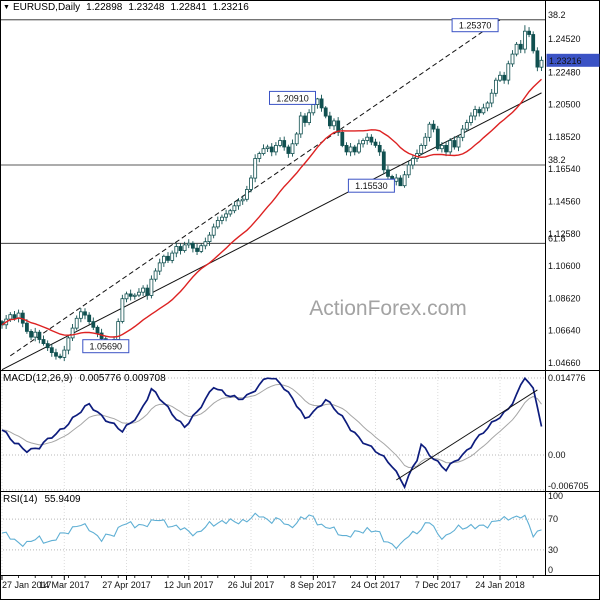  I want to click on date-label: 27 Apr 2017, so click(126, 585).